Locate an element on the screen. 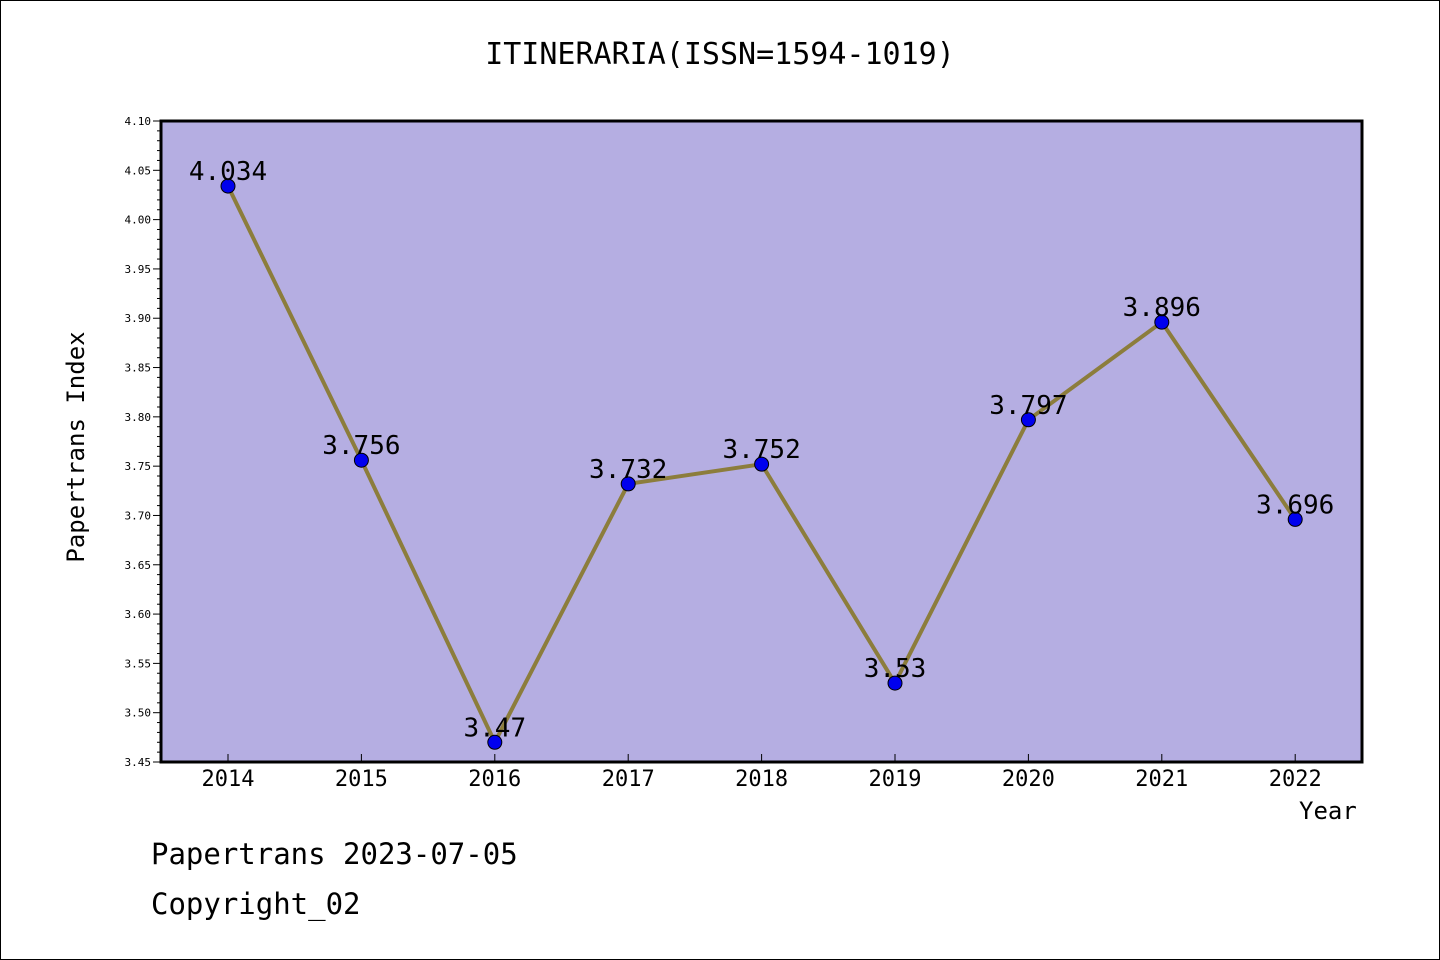 Image resolution: width=1440 pixels, height=960 pixels. data-label: 3.797 is located at coordinates (1028, 406).